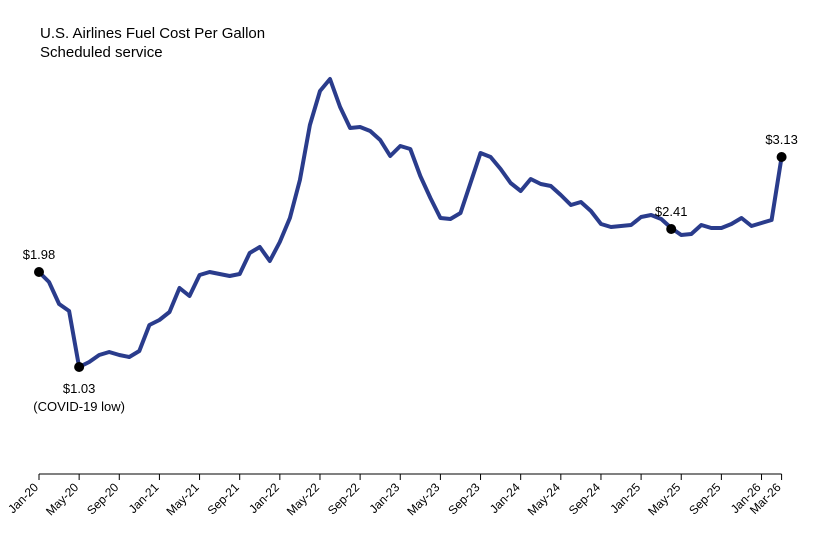  What do you see at coordinates (343, 498) in the screenshot?
I see `x-tick-label: Sep-22` at bounding box center [343, 498].